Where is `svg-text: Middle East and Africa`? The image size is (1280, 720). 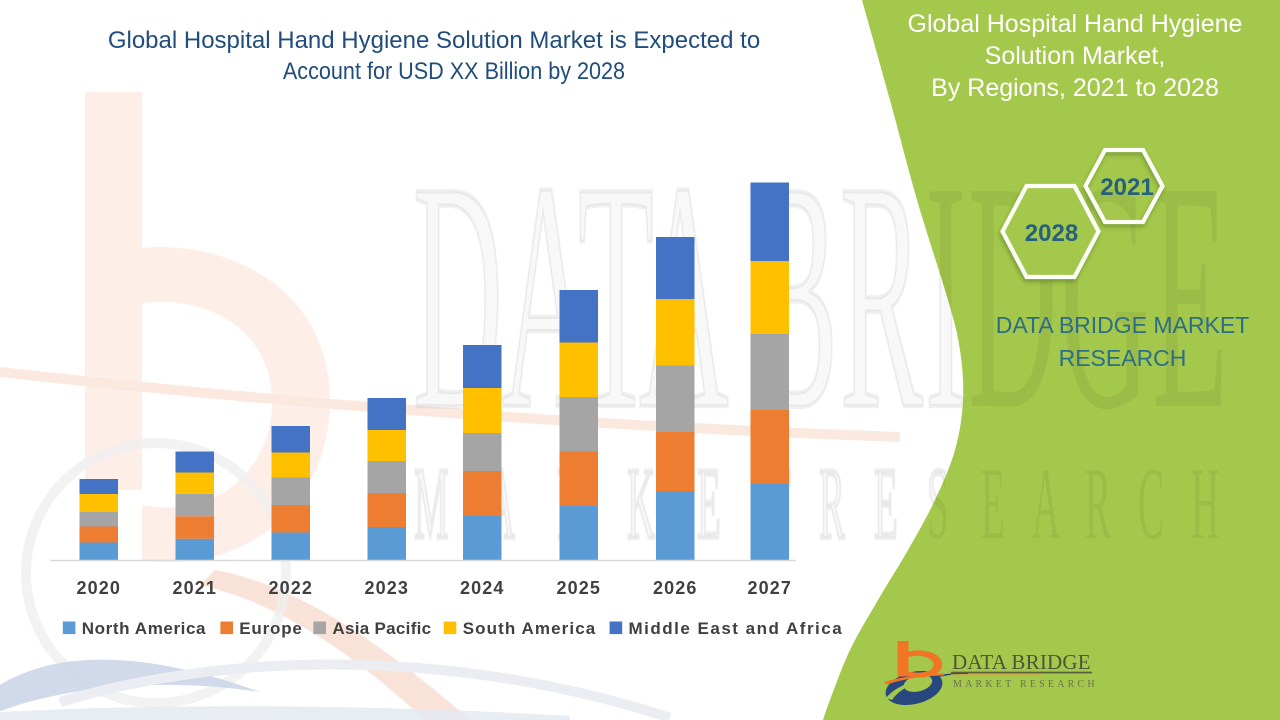
svg-text: Middle East and Africa is located at coordinates (736, 628).